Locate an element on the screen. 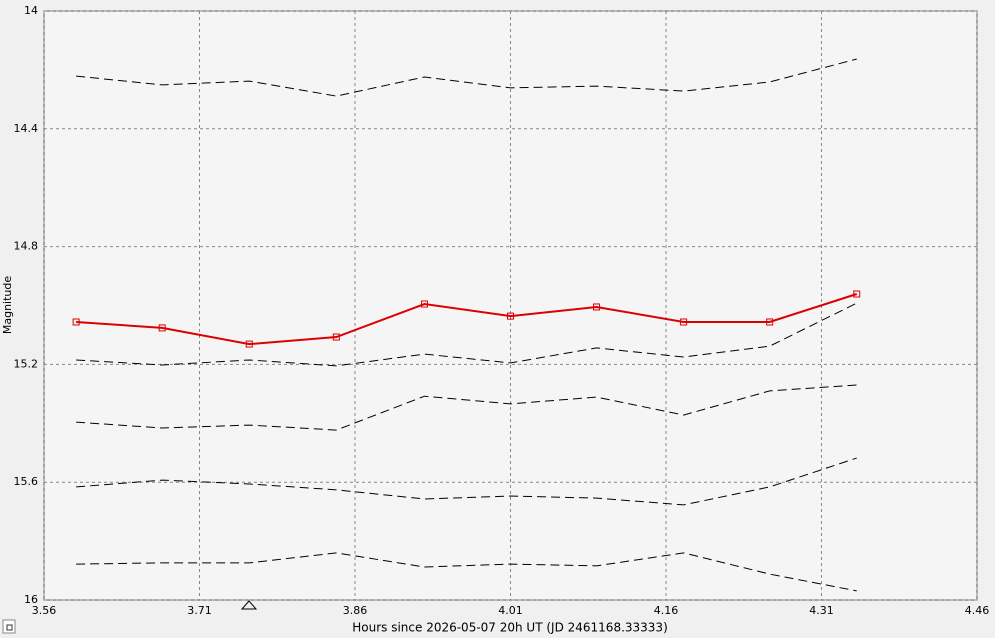 The width and height of the screenshot is (995, 638). y-tick-label: 15.6 is located at coordinates (26, 481).